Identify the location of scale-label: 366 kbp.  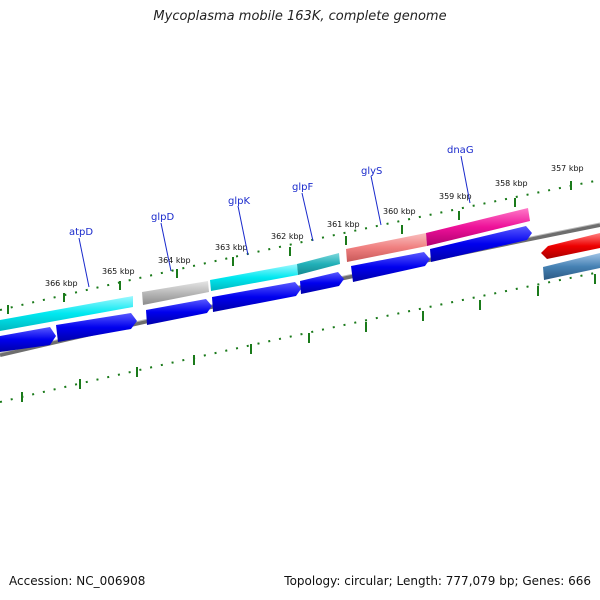
(61, 283).